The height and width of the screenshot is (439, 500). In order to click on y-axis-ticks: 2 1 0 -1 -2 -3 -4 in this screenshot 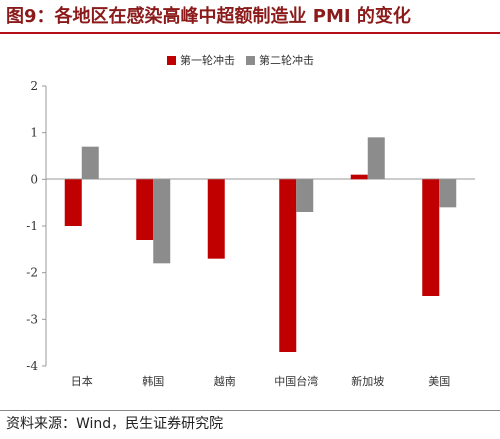, I will do `click(36, 226)`.